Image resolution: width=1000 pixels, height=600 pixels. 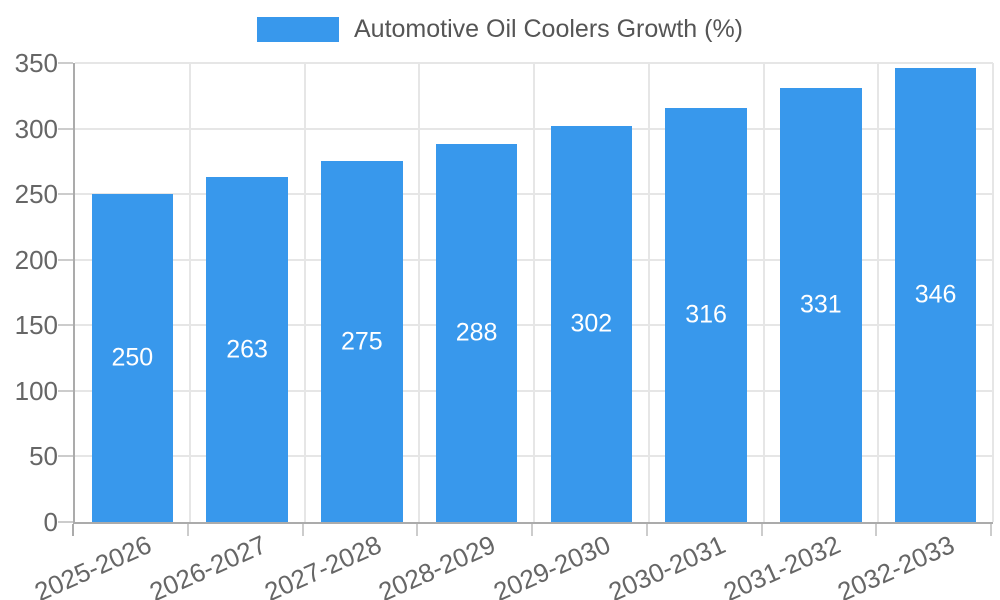 I want to click on y-axis-label: 300, so click(x=36, y=128).